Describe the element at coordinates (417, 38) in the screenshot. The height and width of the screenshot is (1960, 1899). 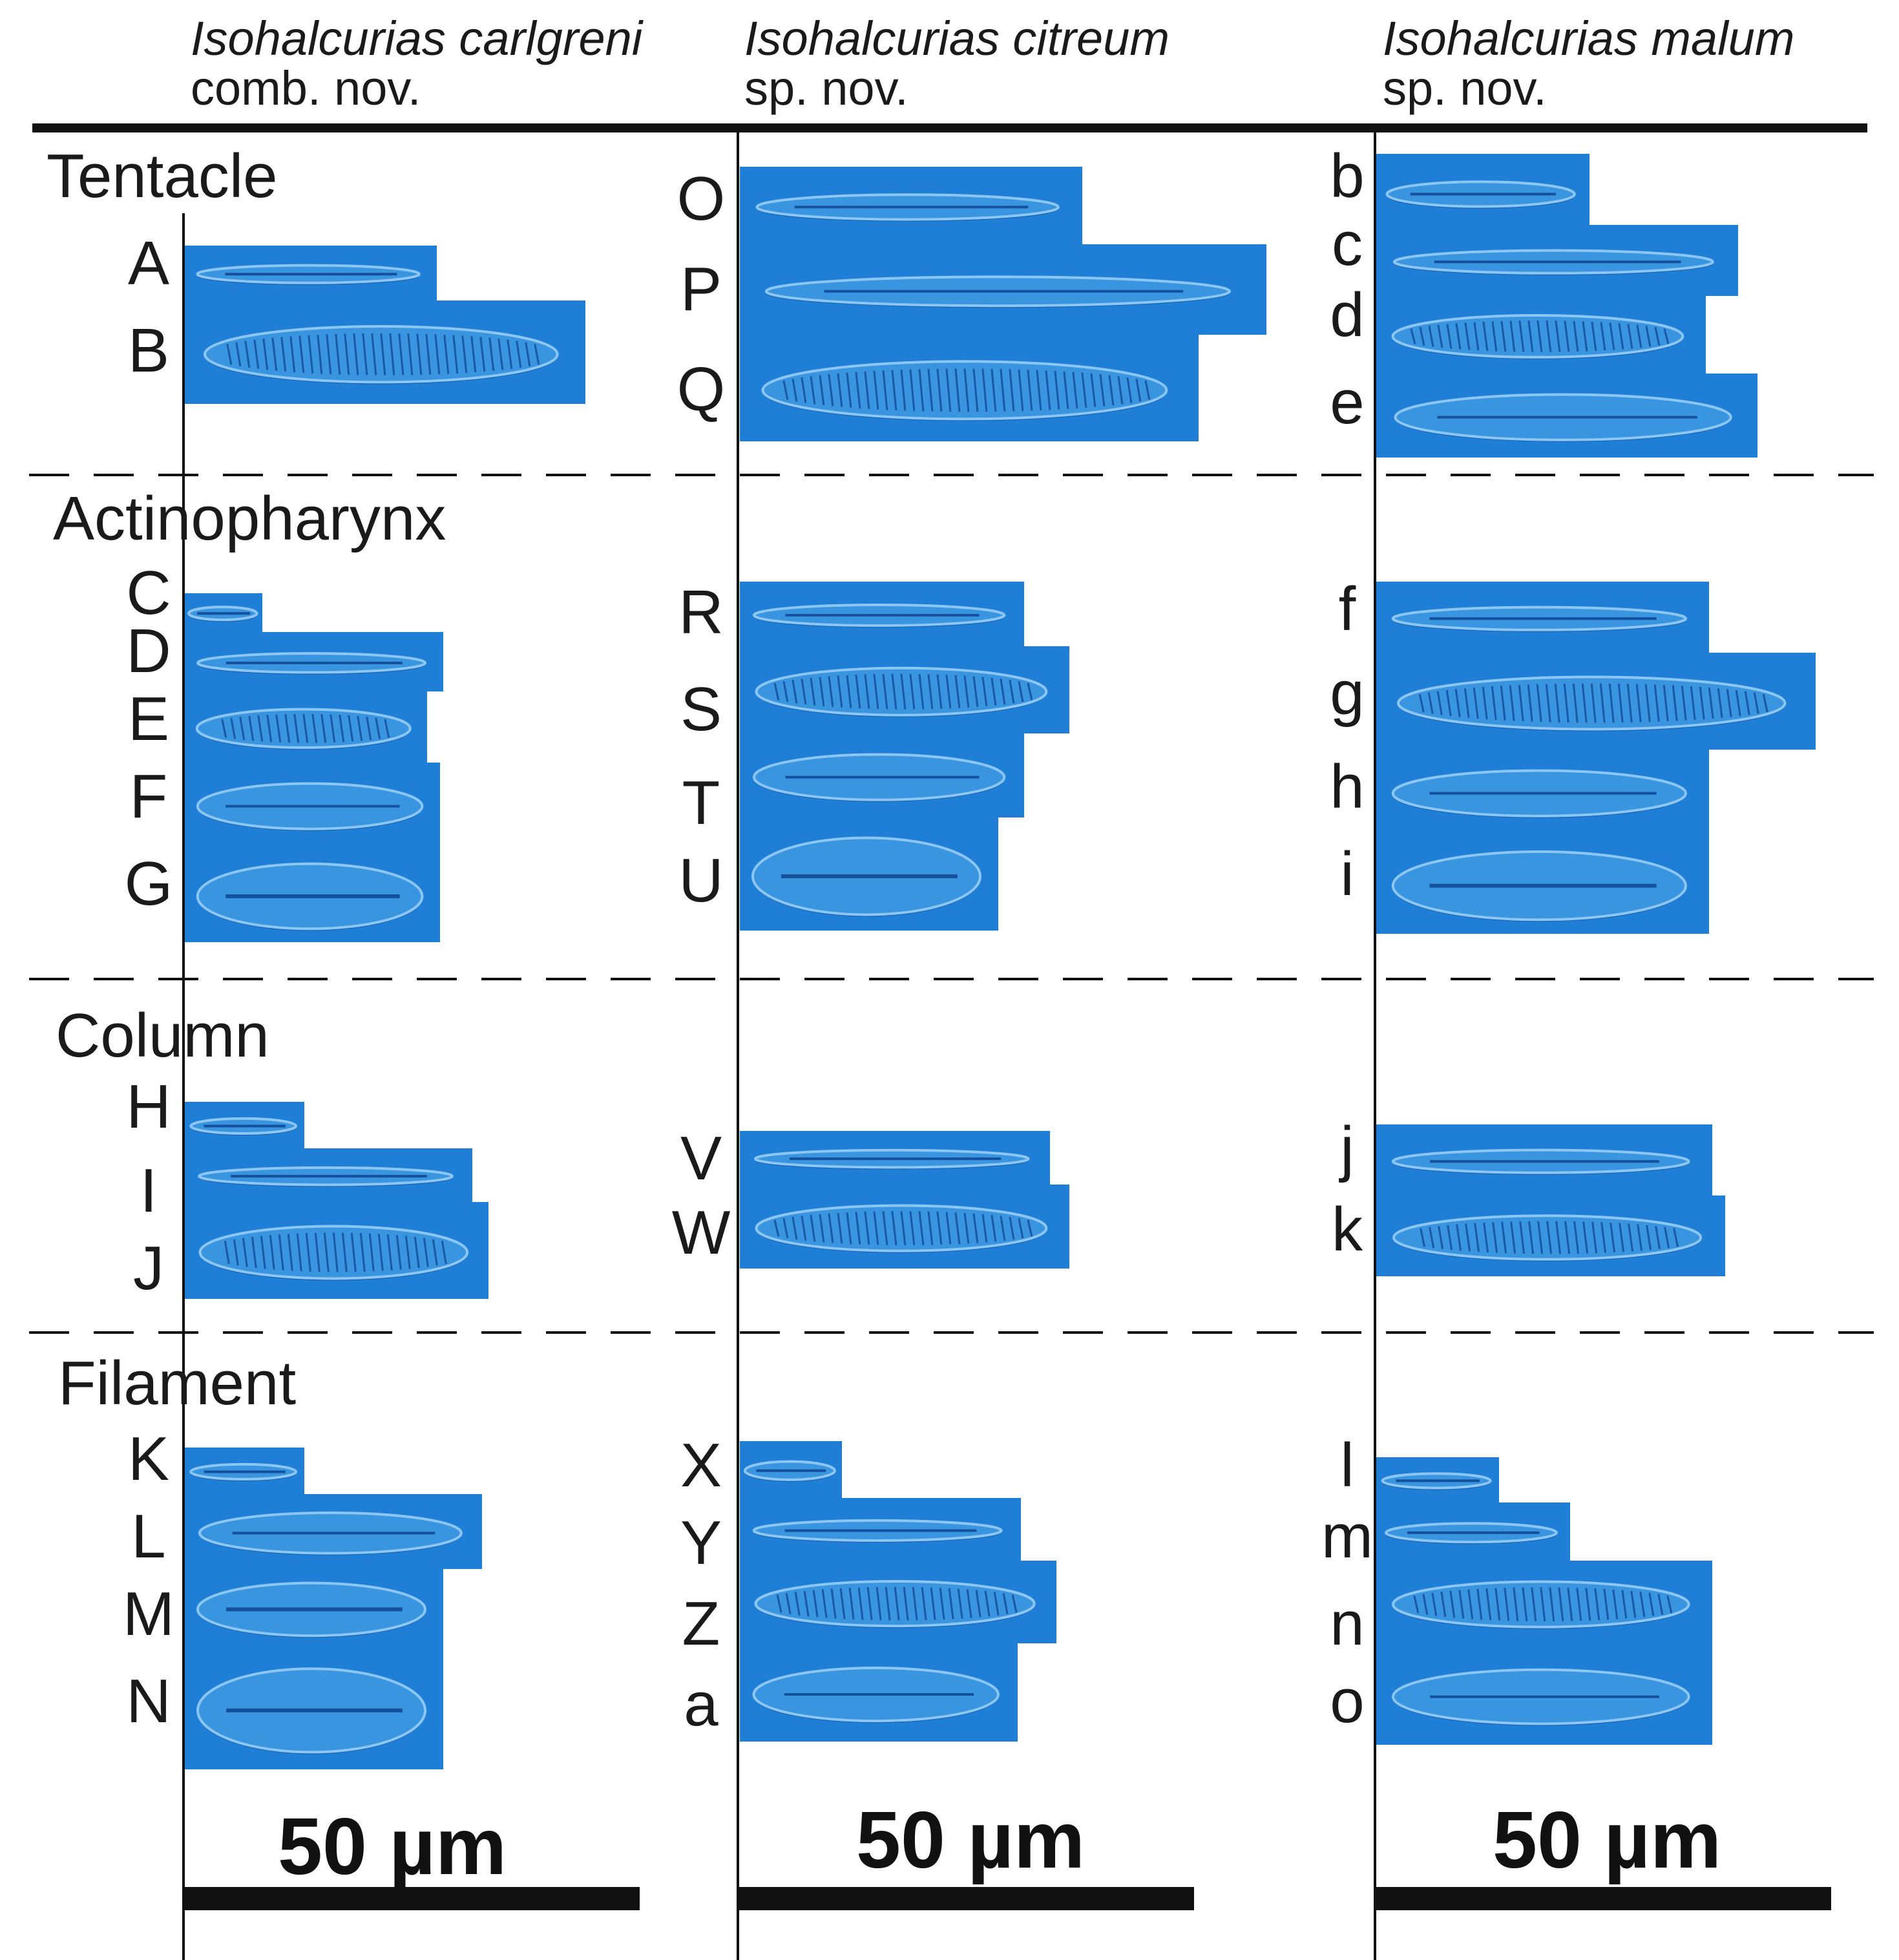
I see `column-1-species: Isohalcurias carlgreni` at that location.